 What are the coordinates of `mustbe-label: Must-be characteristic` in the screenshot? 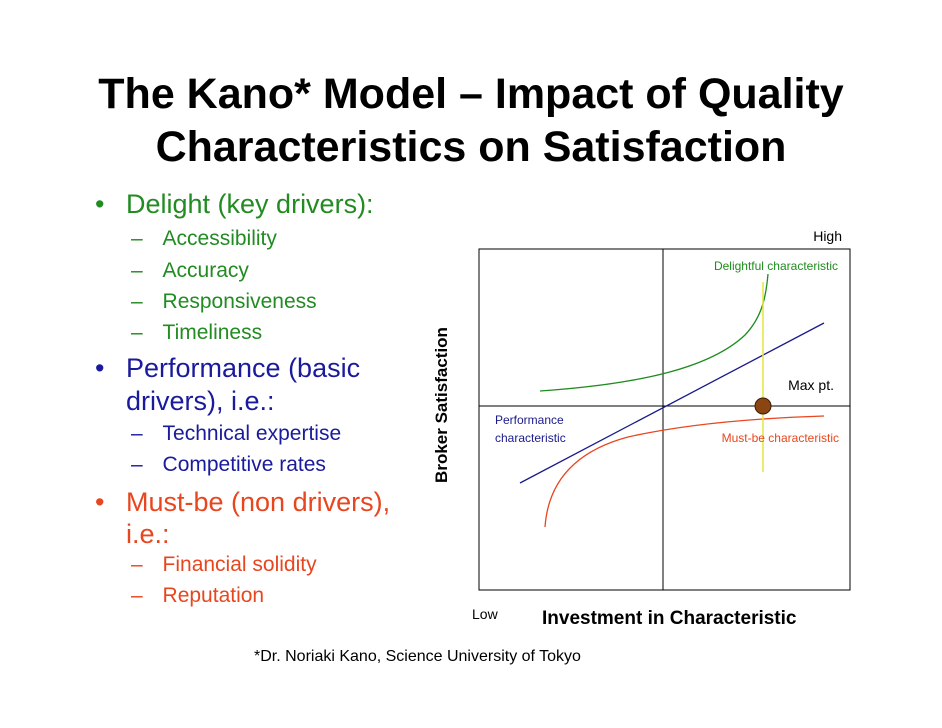 It's located at (780, 438).